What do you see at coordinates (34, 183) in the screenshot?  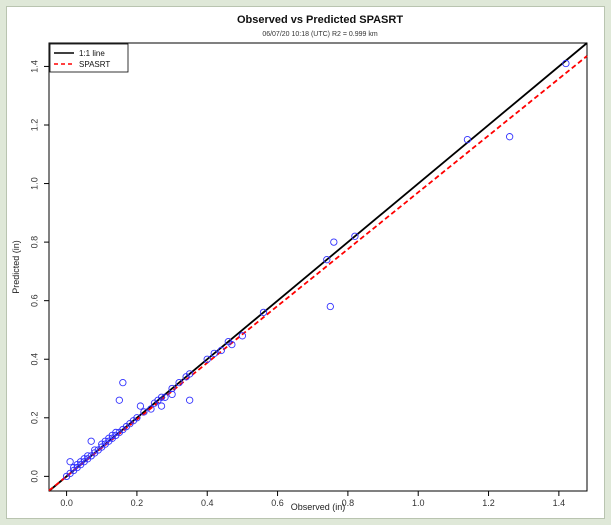 I see `y-tick-label: 1.0` at bounding box center [34, 183].